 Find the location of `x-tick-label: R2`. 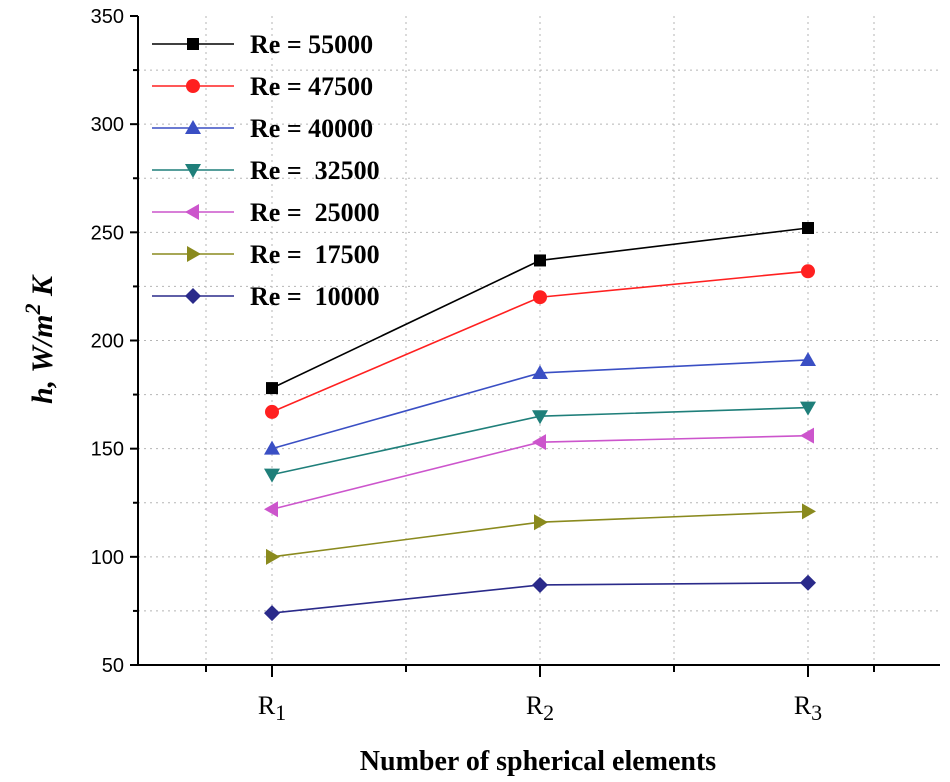

x-tick-label: R2 is located at coordinates (540, 708).